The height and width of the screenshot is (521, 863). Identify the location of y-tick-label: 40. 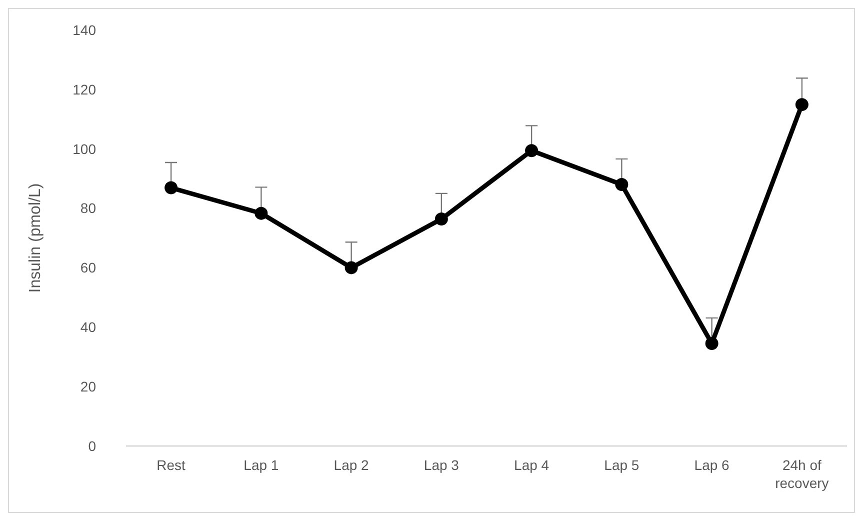
(88, 327).